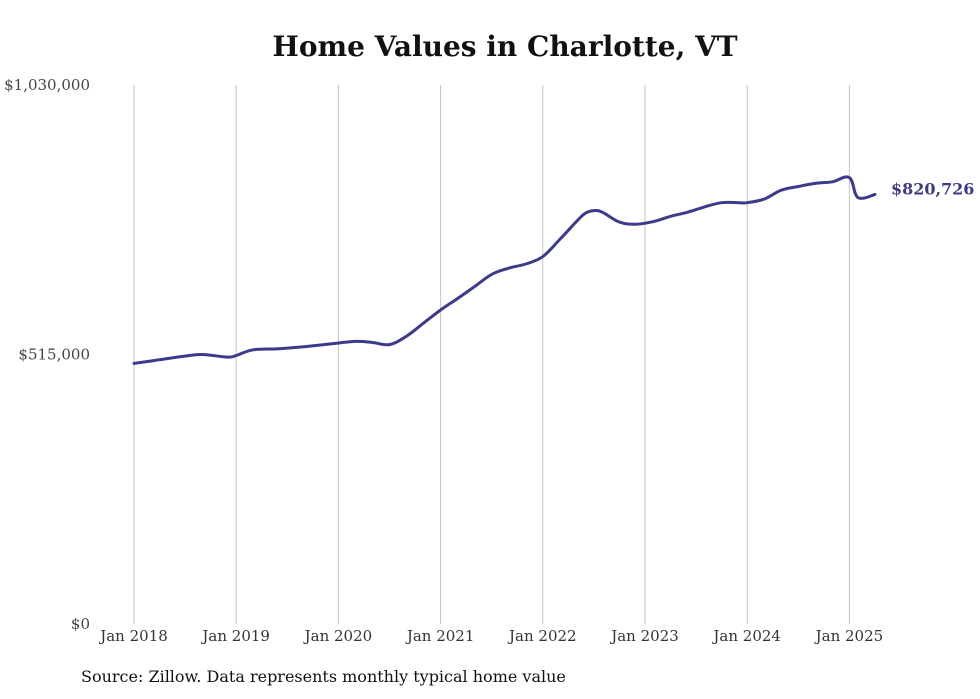  I want to click on chart-title: Home Values in Charlotte, VT, so click(505, 46).